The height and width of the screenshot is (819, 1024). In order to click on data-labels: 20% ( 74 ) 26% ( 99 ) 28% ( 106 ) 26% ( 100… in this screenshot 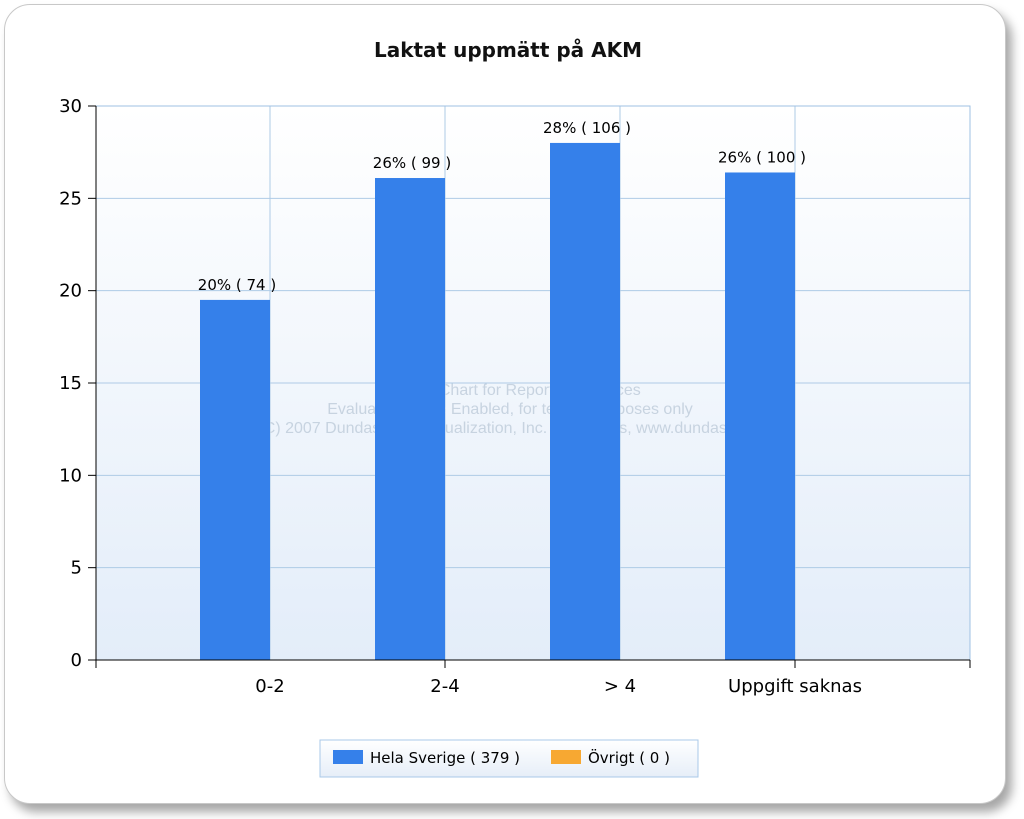, I will do `click(502, 206)`.